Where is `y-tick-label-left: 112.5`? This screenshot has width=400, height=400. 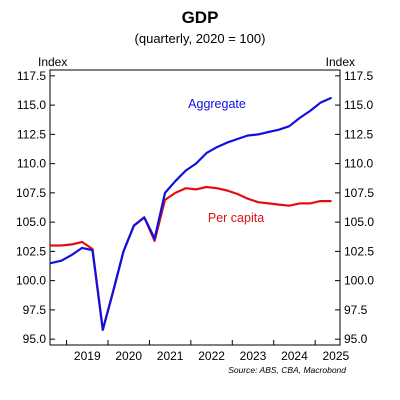 y-tick-label-left: 112.5 is located at coordinates (31, 134).